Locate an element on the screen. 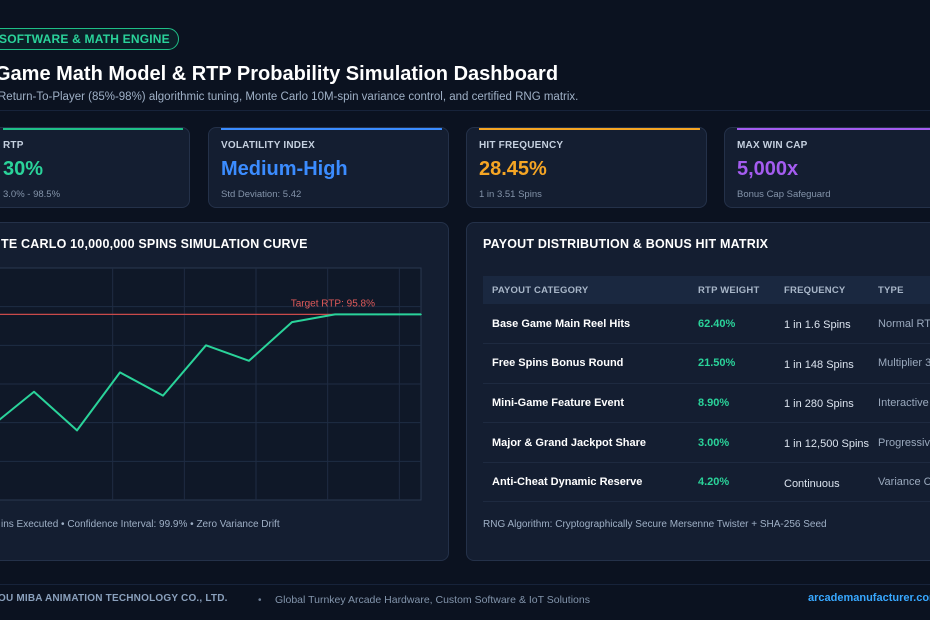 Image resolution: width=930 pixels, height=620 pixels. row-frequency: 1 in 1.6 Spins is located at coordinates (822, 324).